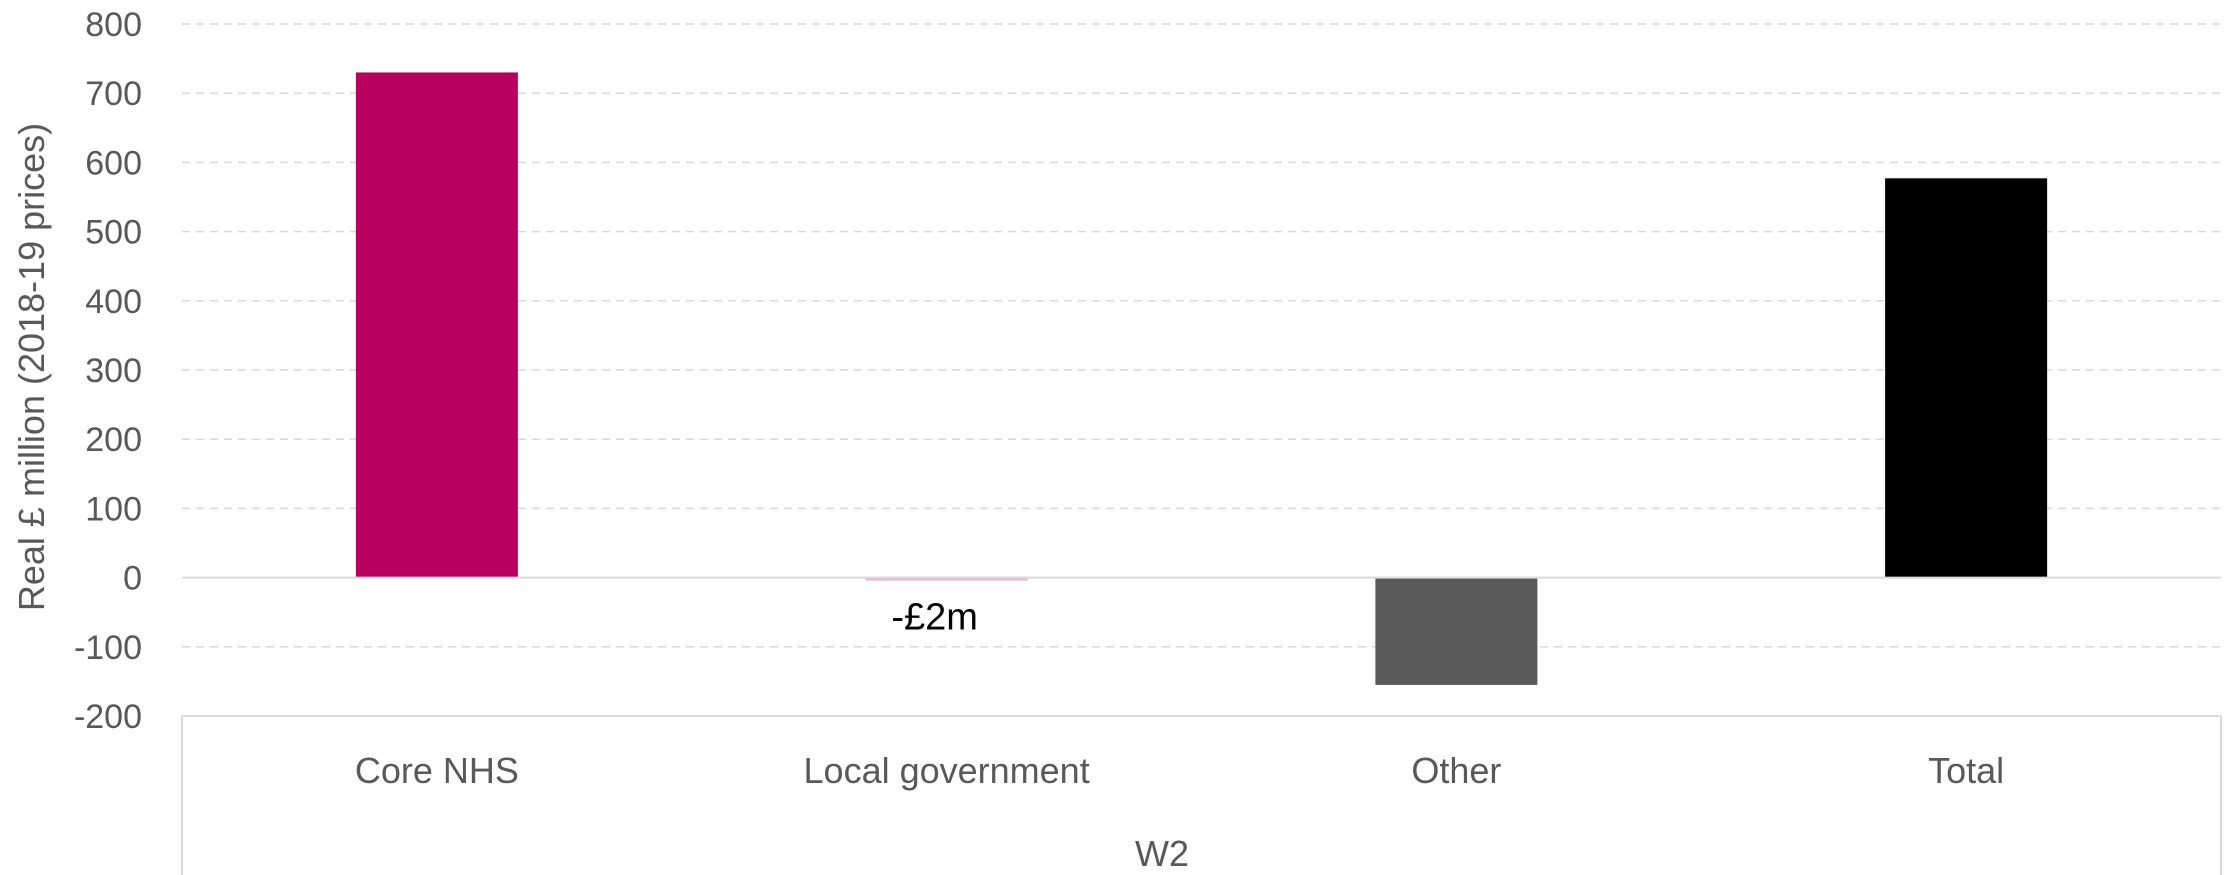  I want to click on data-labels: -£2m, so click(934, 618).